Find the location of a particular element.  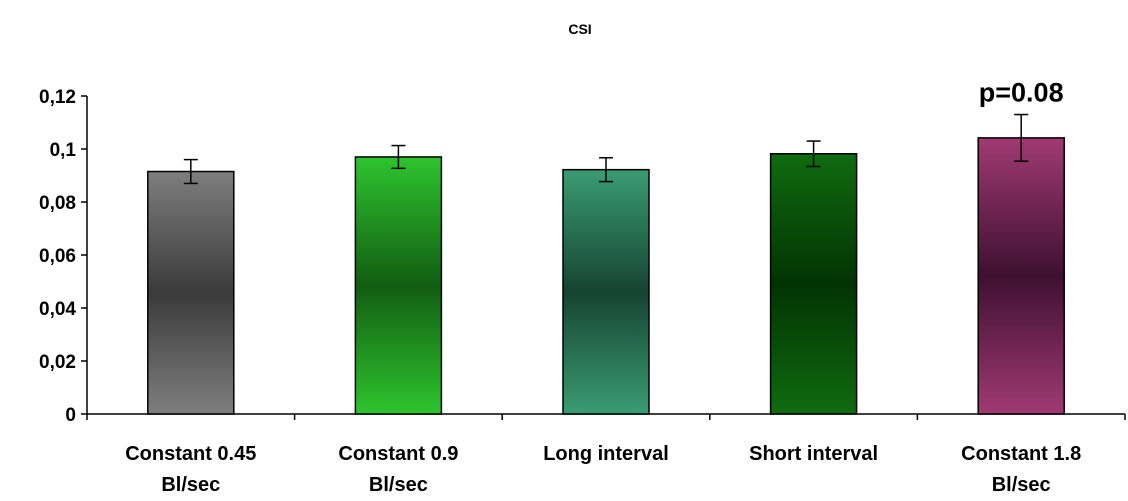

chart-title: CSI is located at coordinates (579, 29).